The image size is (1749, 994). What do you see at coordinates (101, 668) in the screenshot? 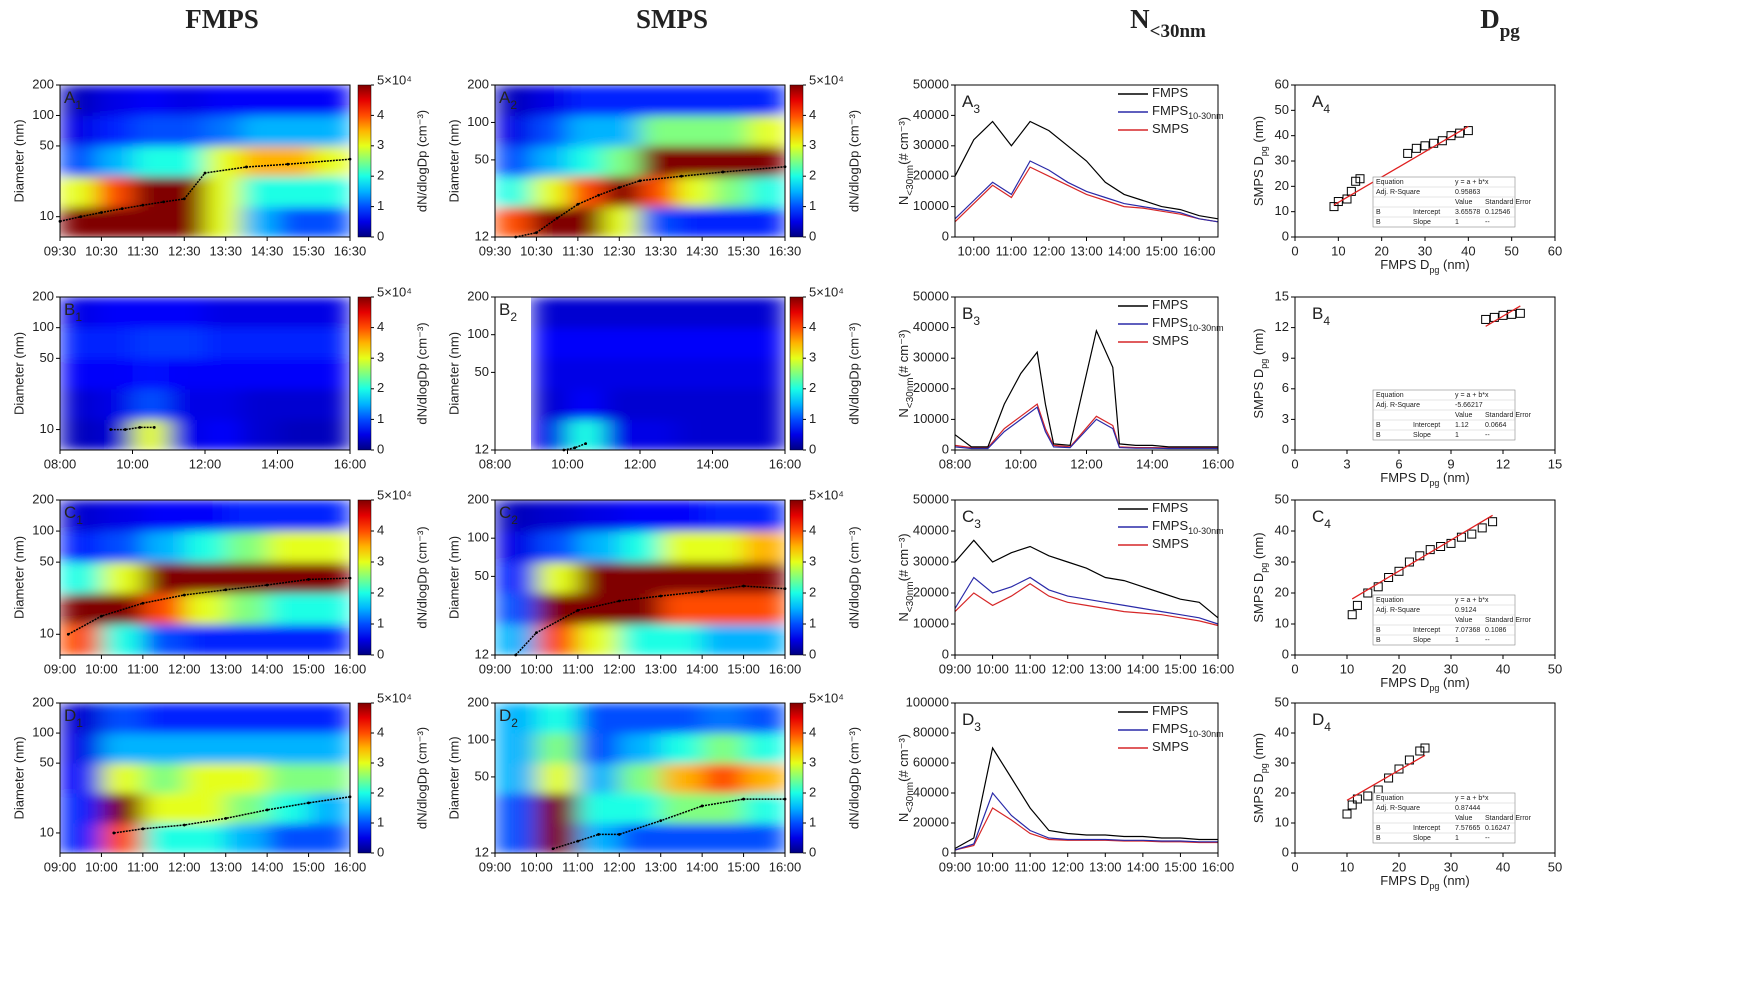
I see `x-tick-label: 10:00` at bounding box center [101, 668].